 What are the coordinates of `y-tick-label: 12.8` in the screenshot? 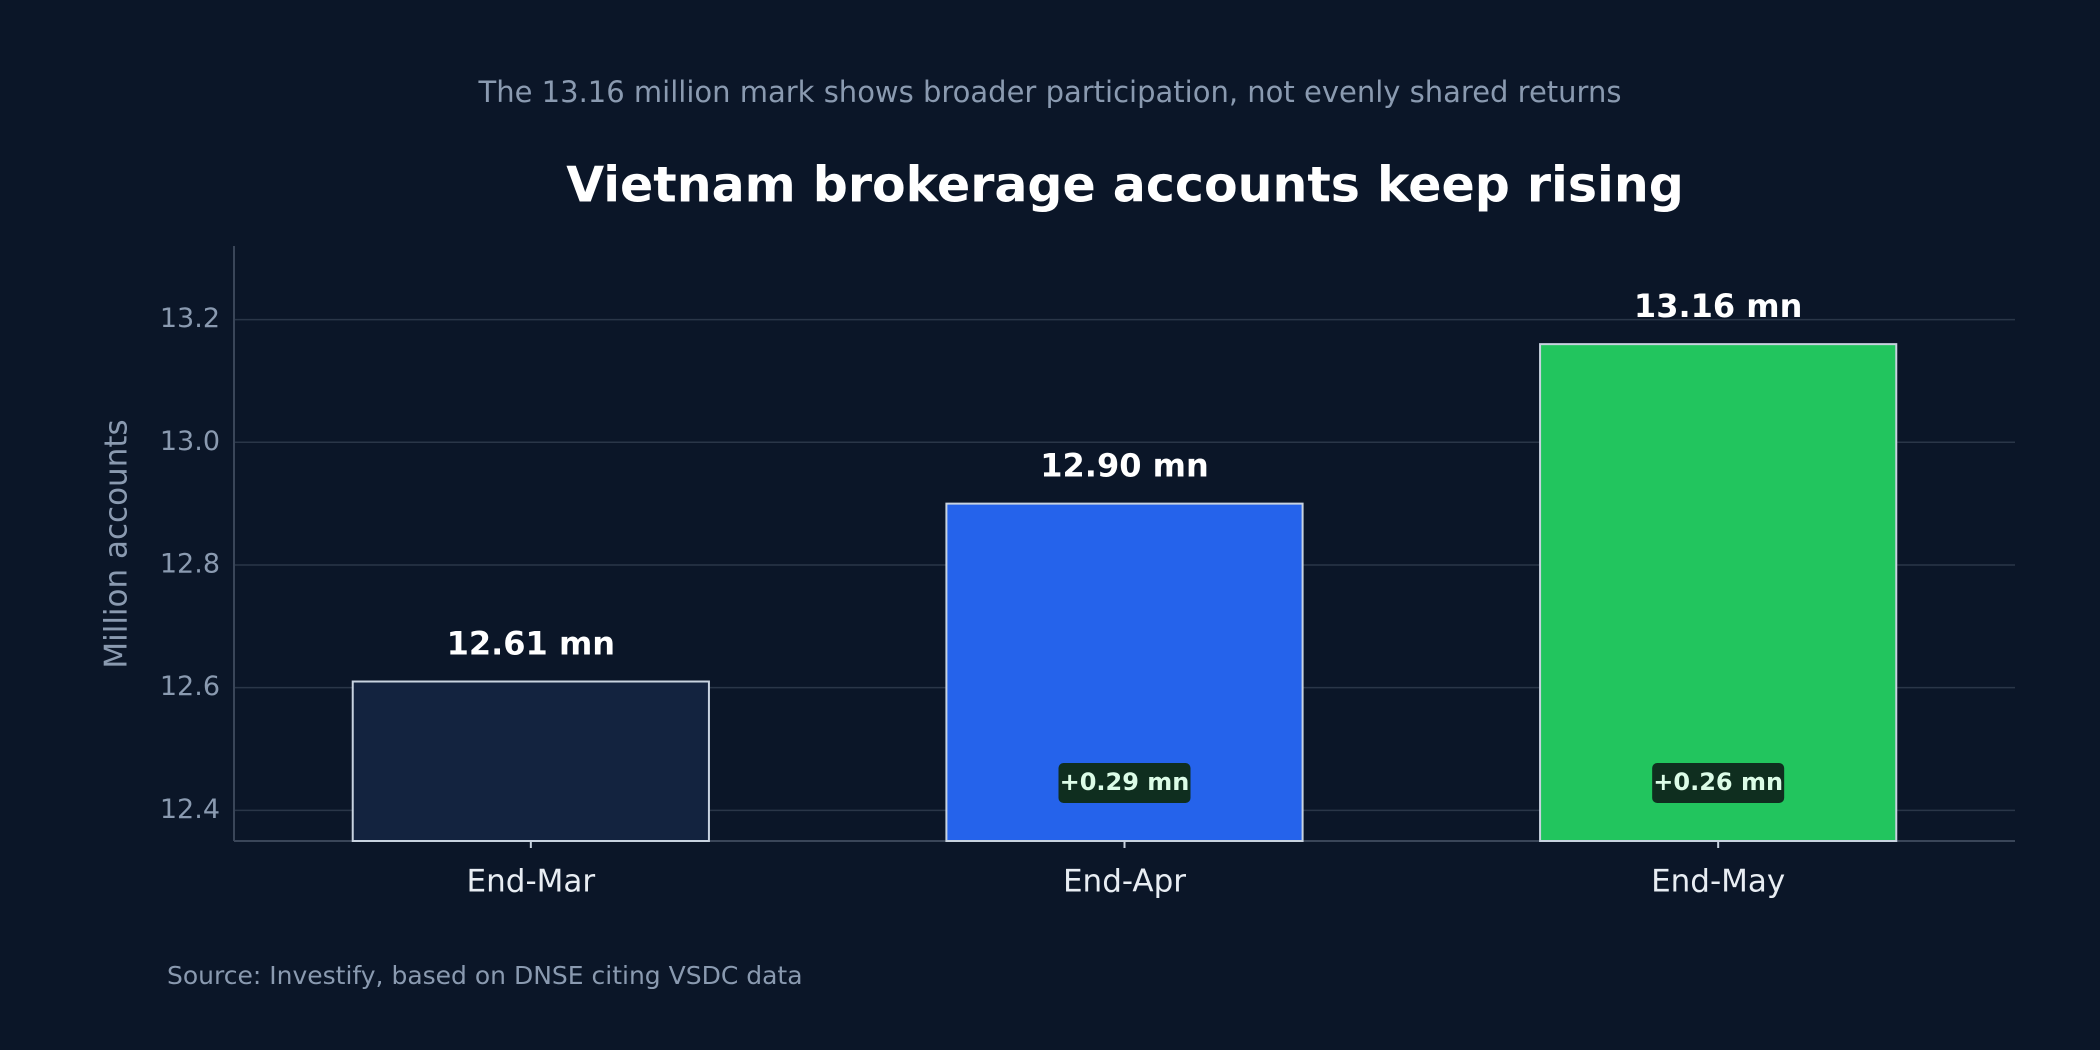 It's located at (190, 563).